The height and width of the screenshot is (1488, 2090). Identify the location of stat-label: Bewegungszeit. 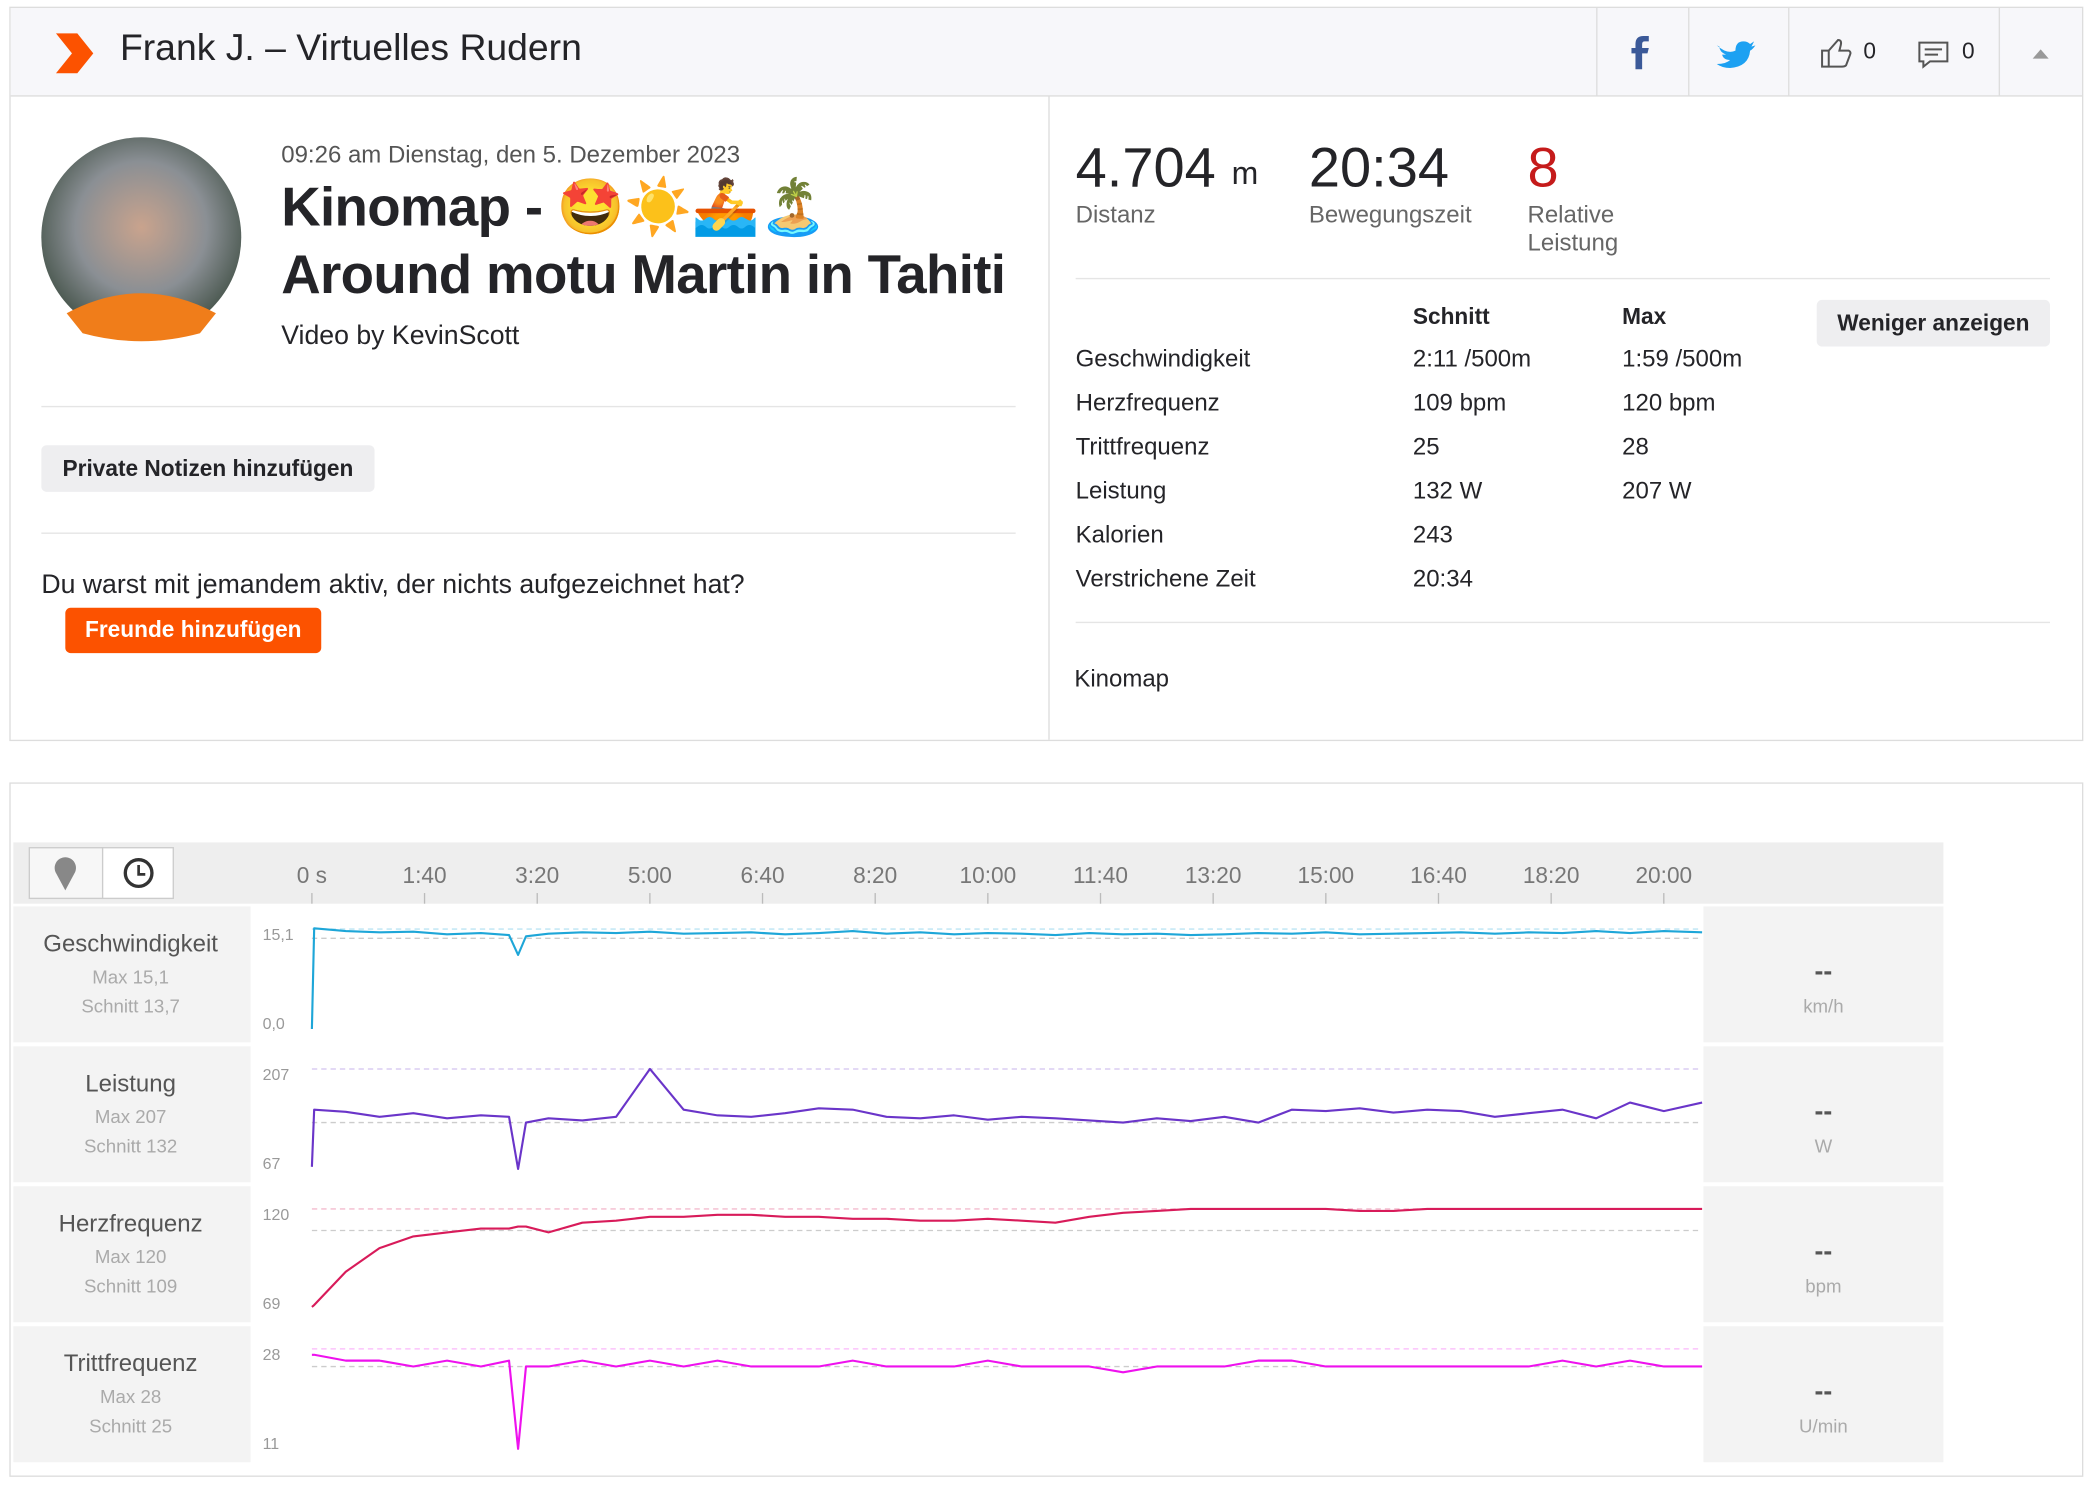
(1390, 214).